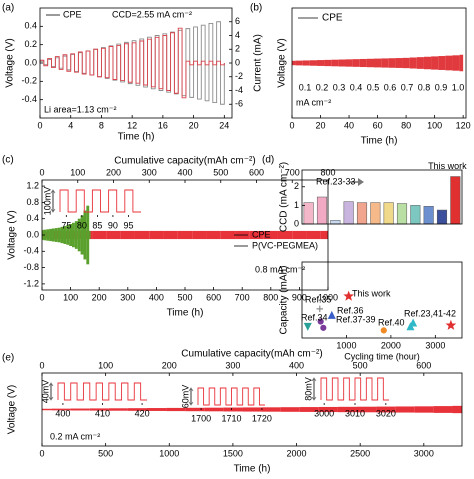  Describe the element at coordinates (239, 104) in the screenshot. I see `y2-tick-label: -6` at that location.